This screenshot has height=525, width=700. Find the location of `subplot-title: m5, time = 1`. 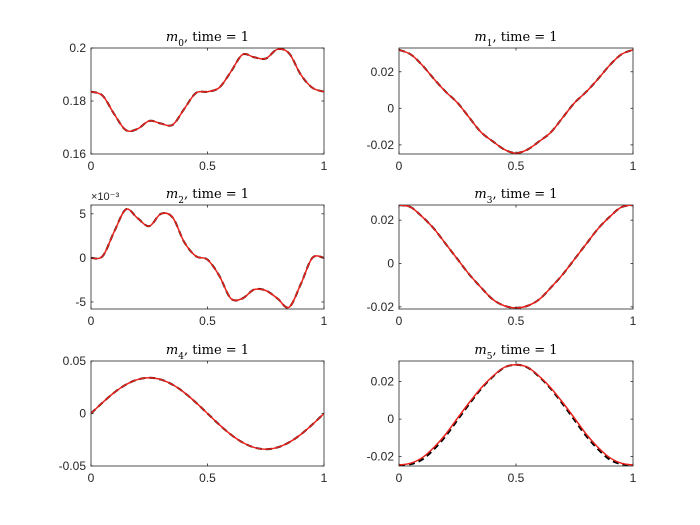

subplot-title: m5, time = 1 is located at coordinates (515, 352).